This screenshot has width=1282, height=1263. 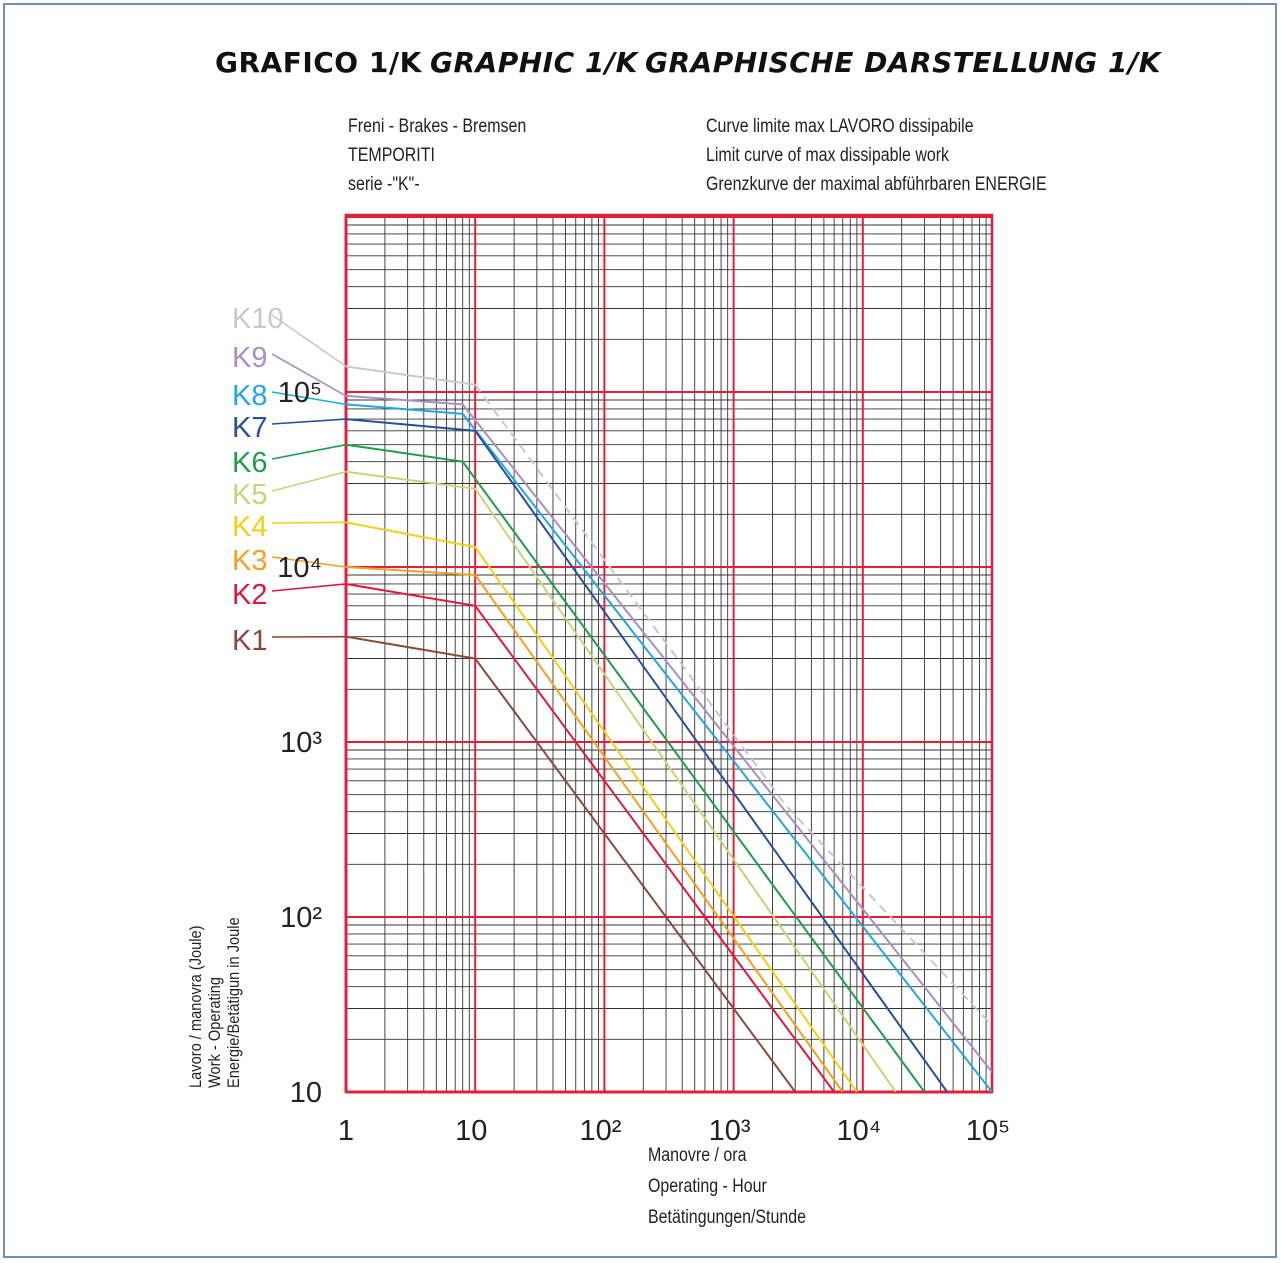 What do you see at coordinates (411, 375) in the screenshot?
I see `curve-k10` at bounding box center [411, 375].